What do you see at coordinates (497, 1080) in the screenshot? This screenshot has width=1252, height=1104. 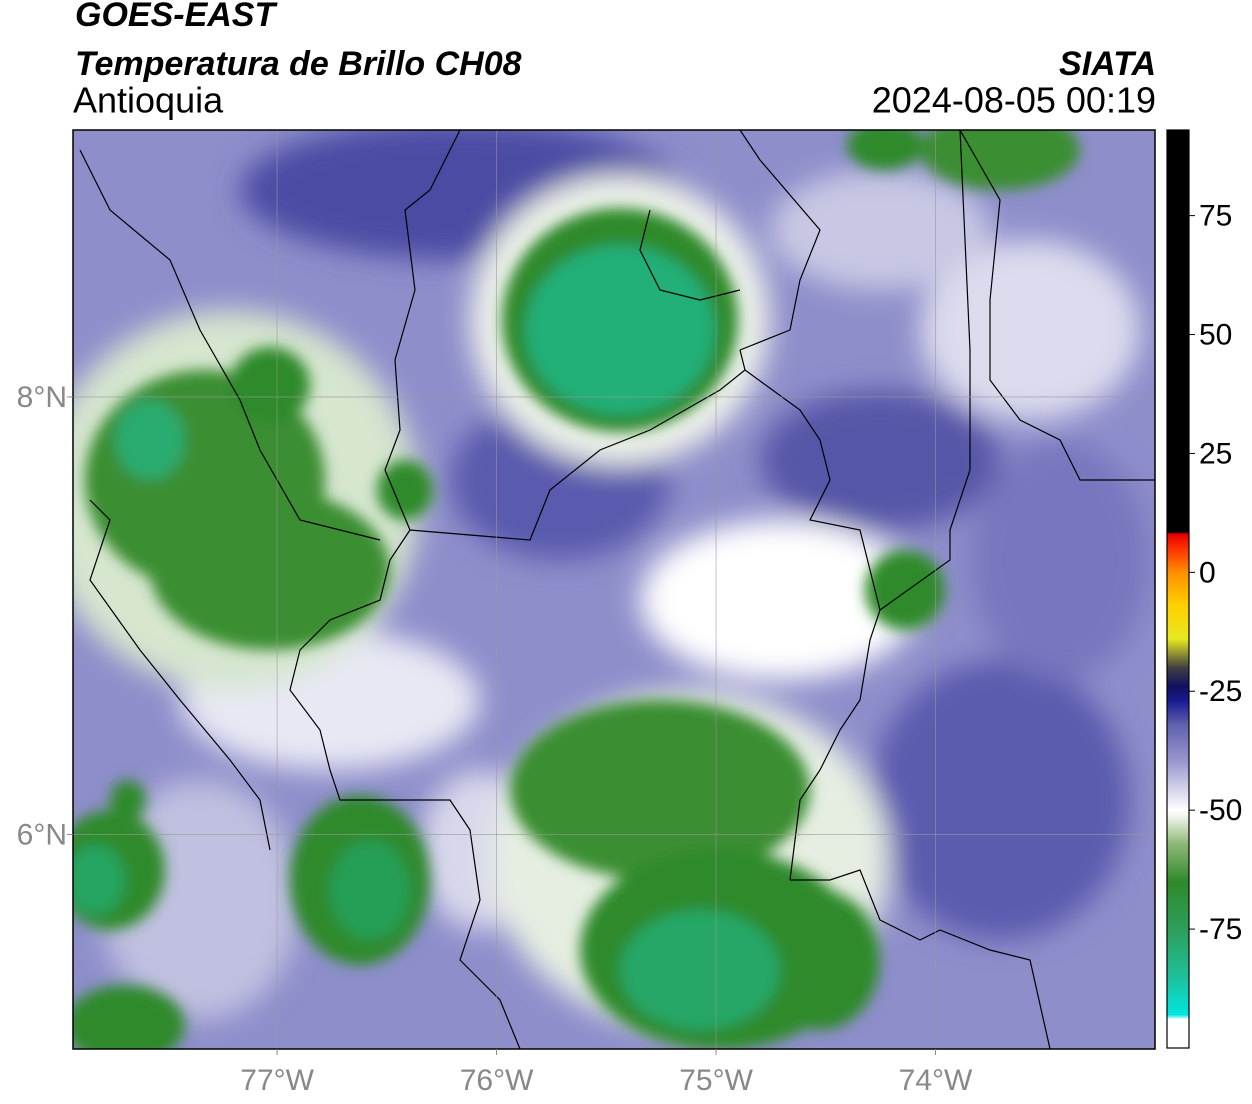 I see `x-tick-label: 76°W` at bounding box center [497, 1080].